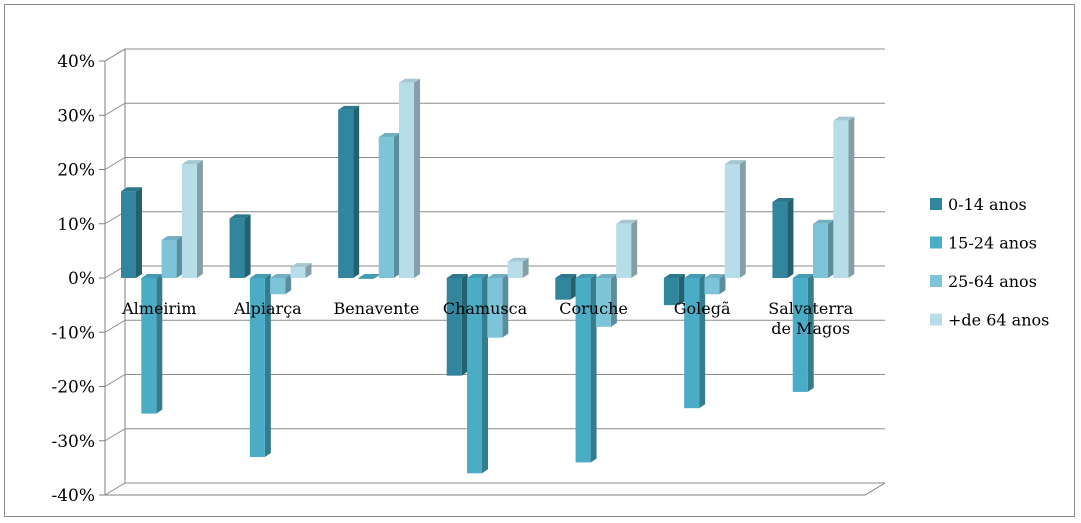  Describe the element at coordinates (267, 308) in the screenshot. I see `category-label: Alpiarça` at that location.